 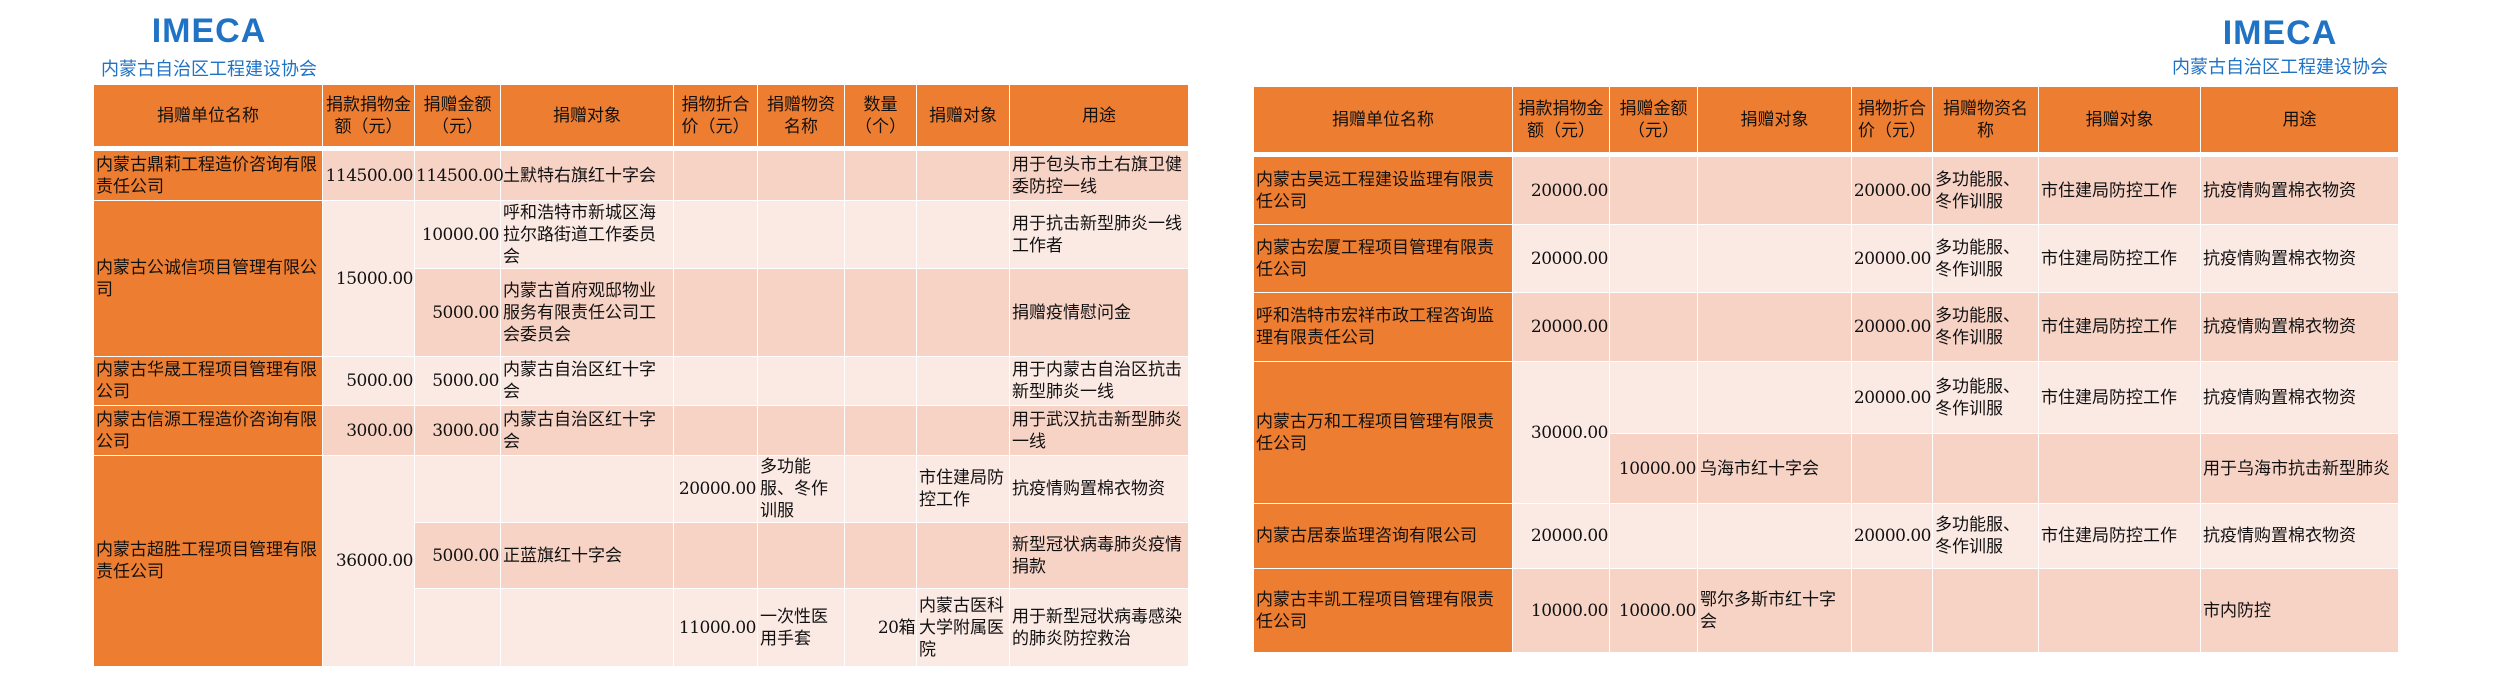 What do you see at coordinates (208, 118) in the screenshot?
I see `column-header: 捐赠单位名称` at bounding box center [208, 118].